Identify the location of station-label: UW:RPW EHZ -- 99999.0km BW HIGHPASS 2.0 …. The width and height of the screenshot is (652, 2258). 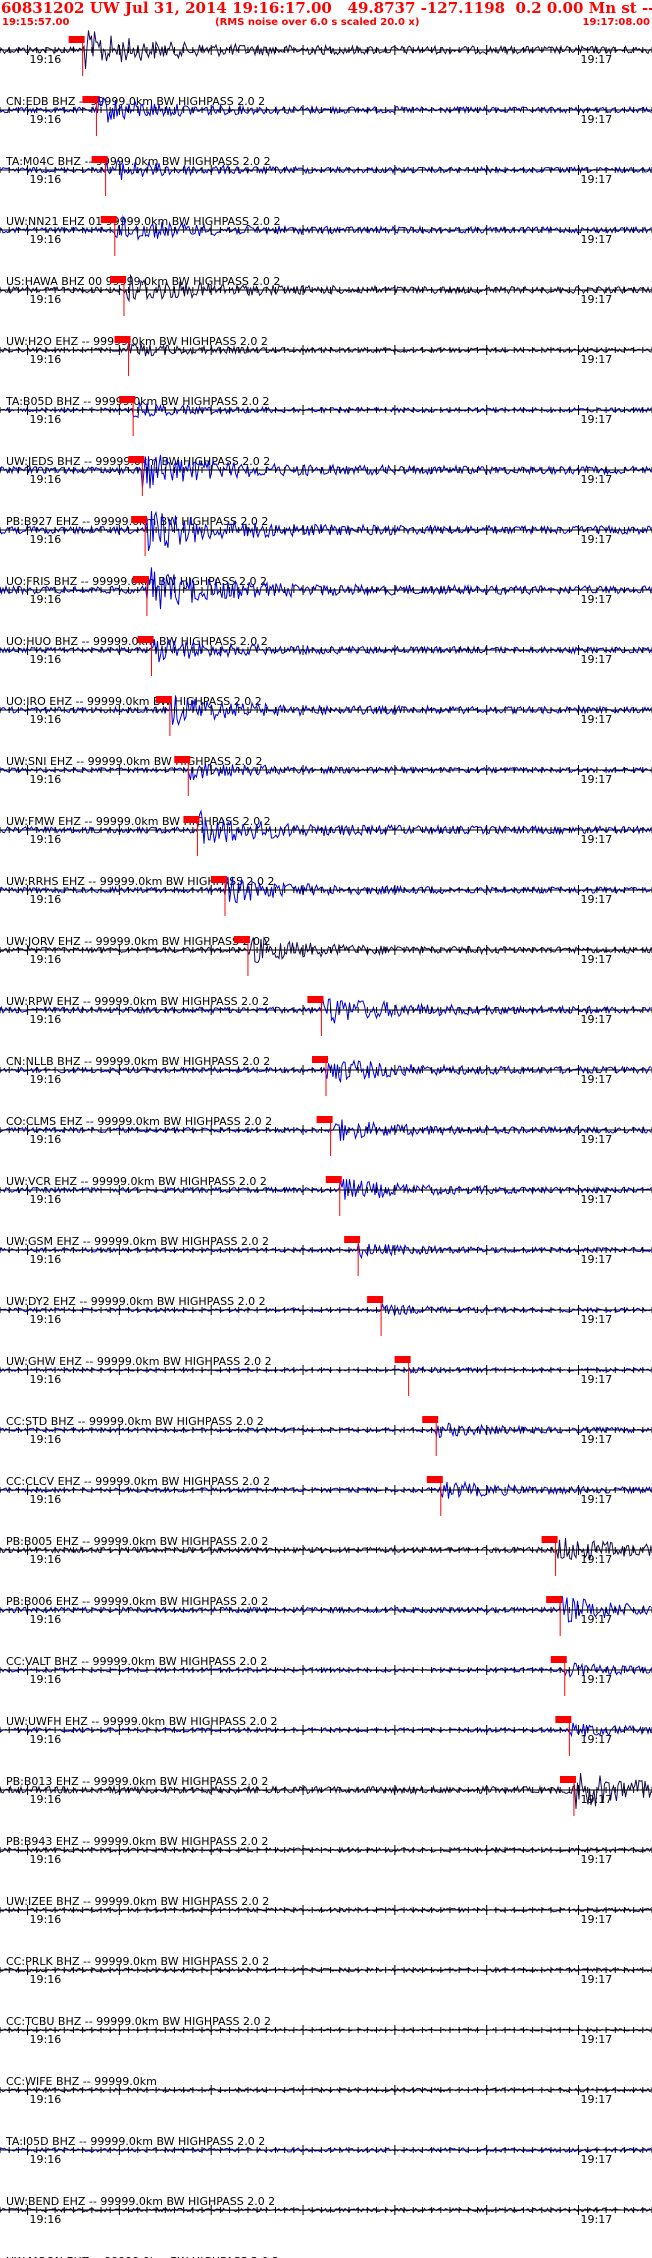
(137, 1001).